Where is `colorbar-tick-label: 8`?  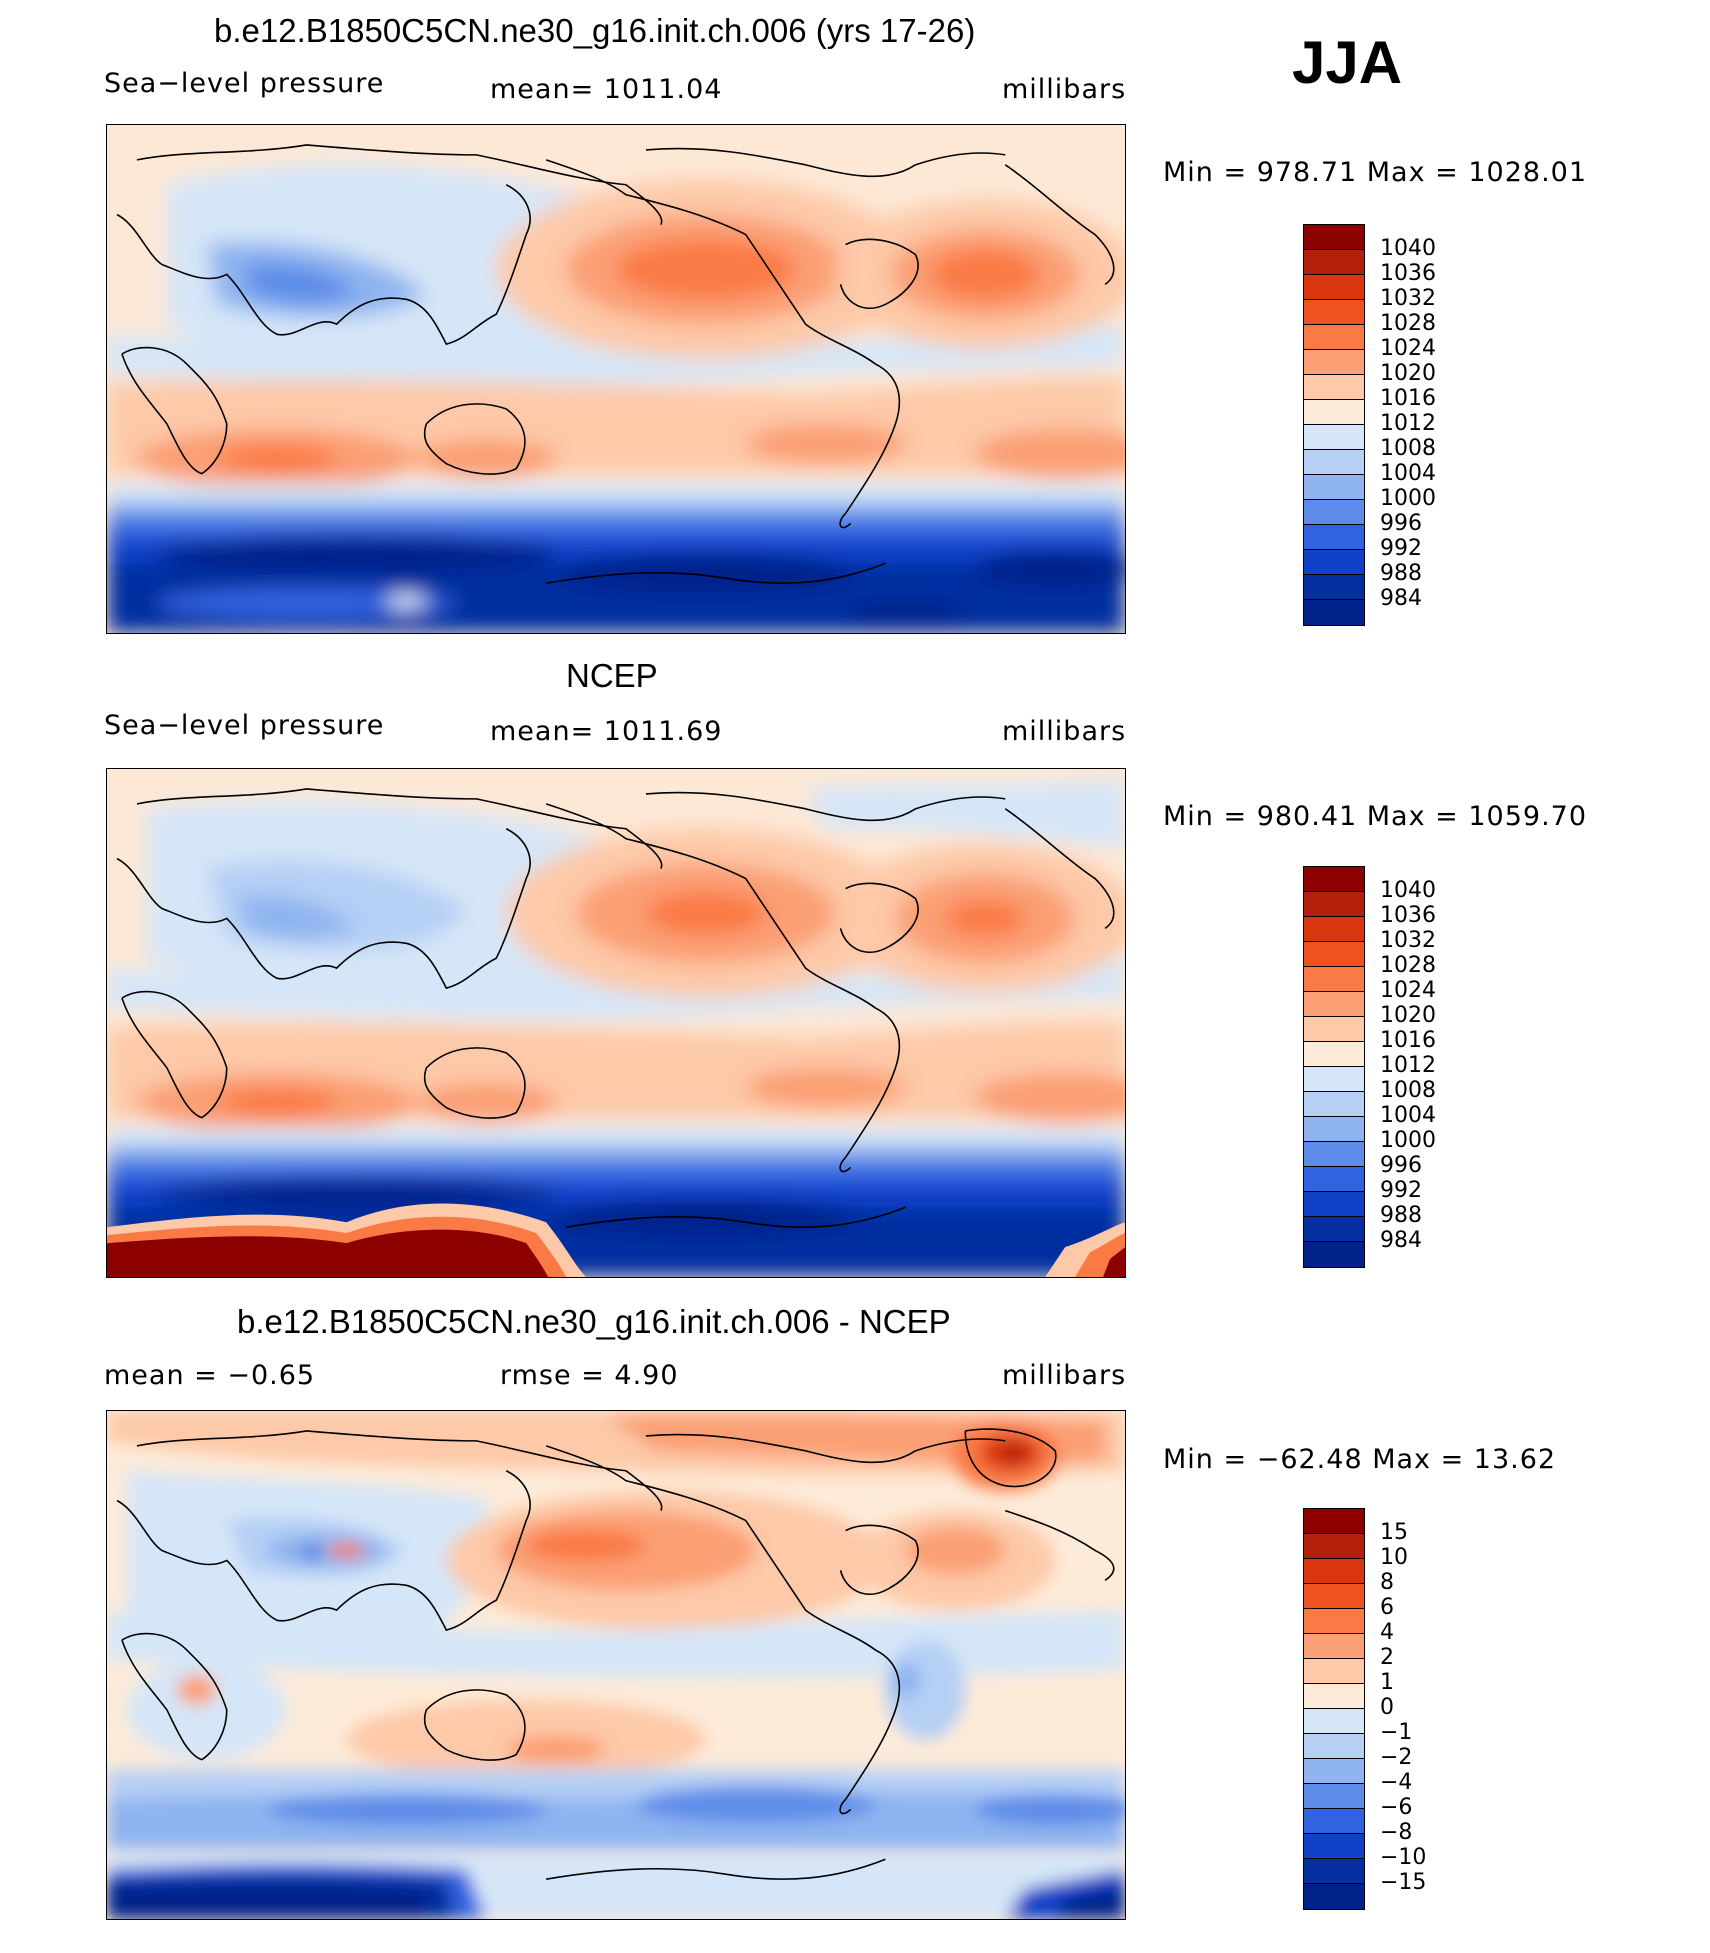
colorbar-tick-label: 8 is located at coordinates (1387, 1582).